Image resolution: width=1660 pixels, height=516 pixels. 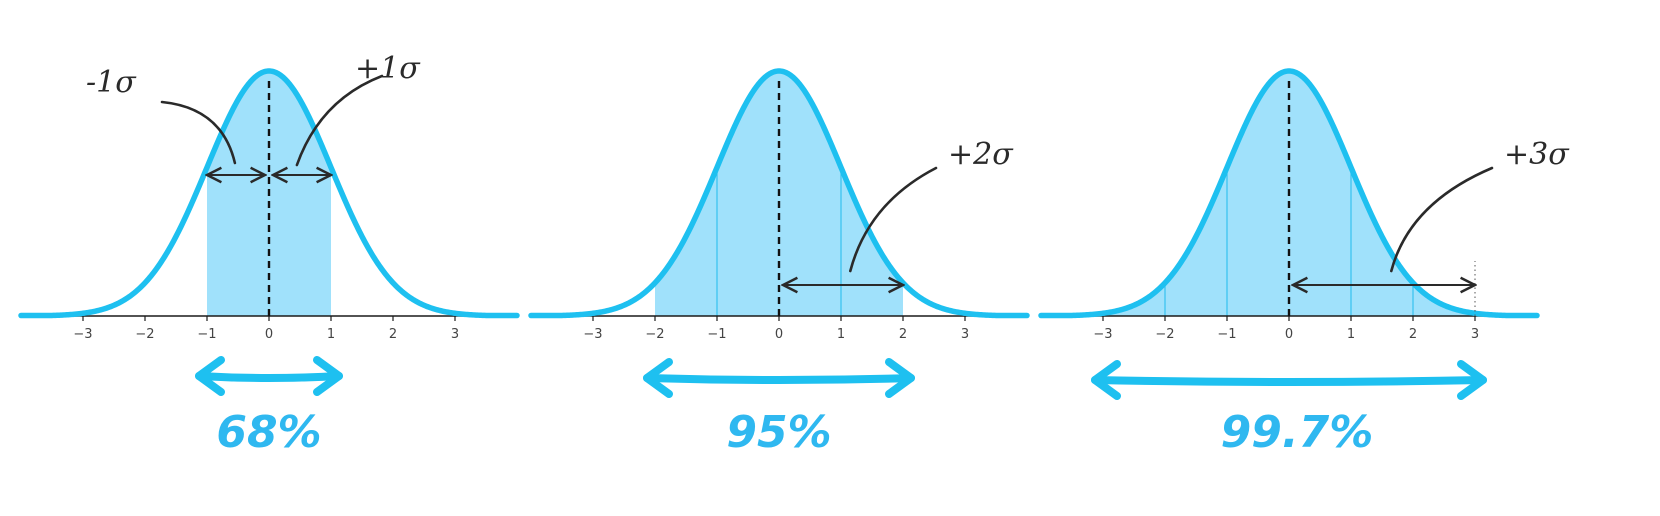 I want to click on percent-label-68: 68%, so click(x=268, y=432).